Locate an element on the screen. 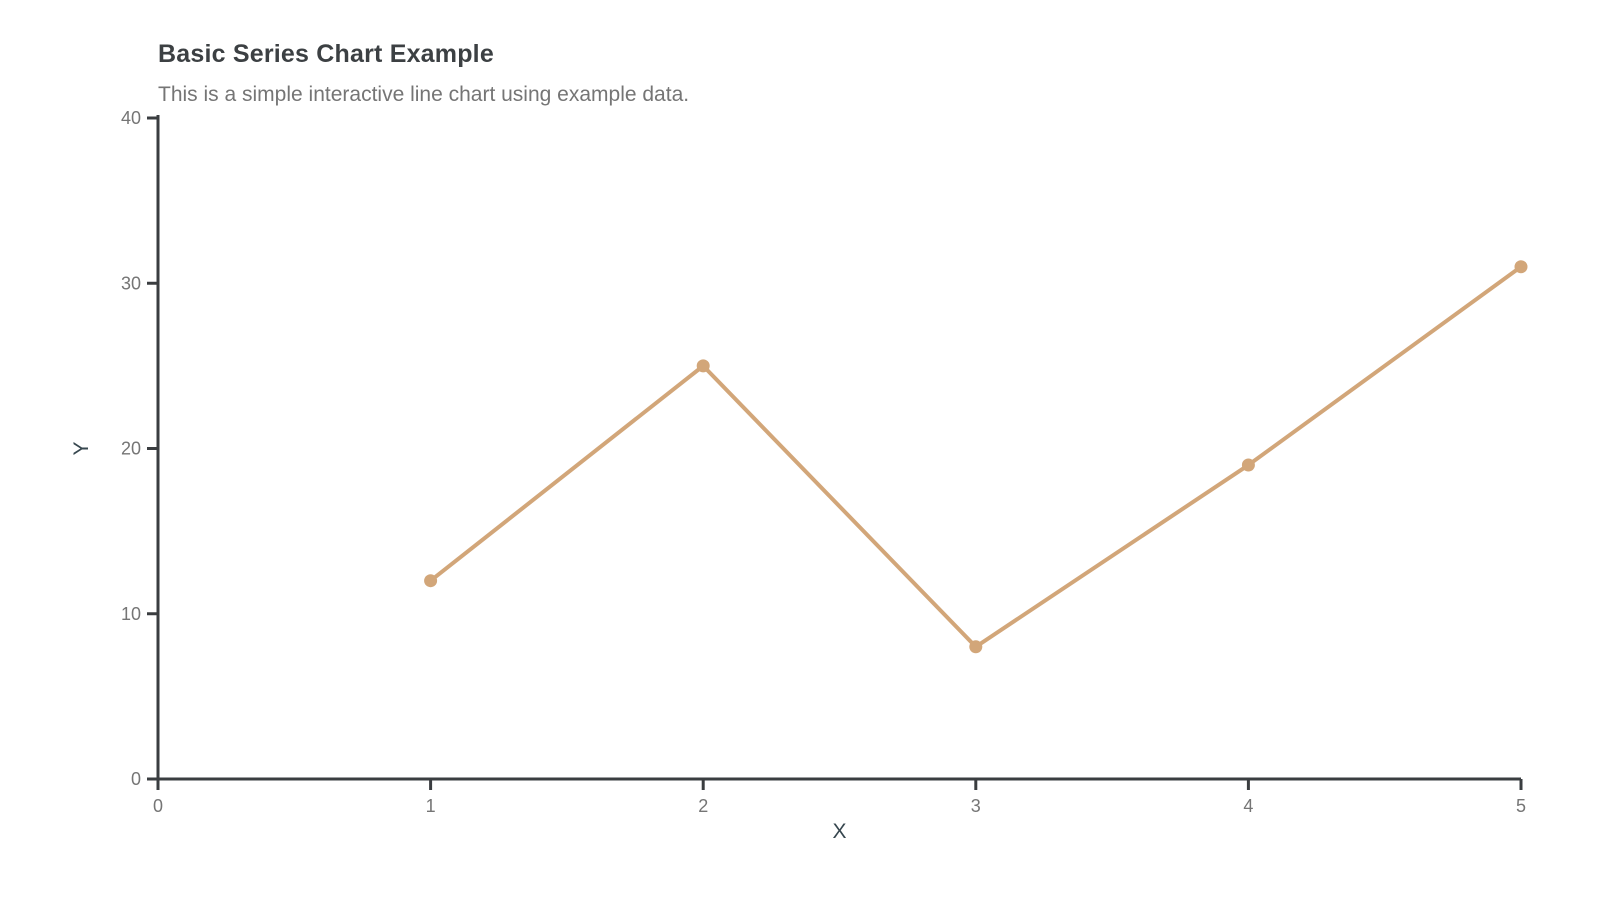  y-axis-title: Y is located at coordinates (81, 448).